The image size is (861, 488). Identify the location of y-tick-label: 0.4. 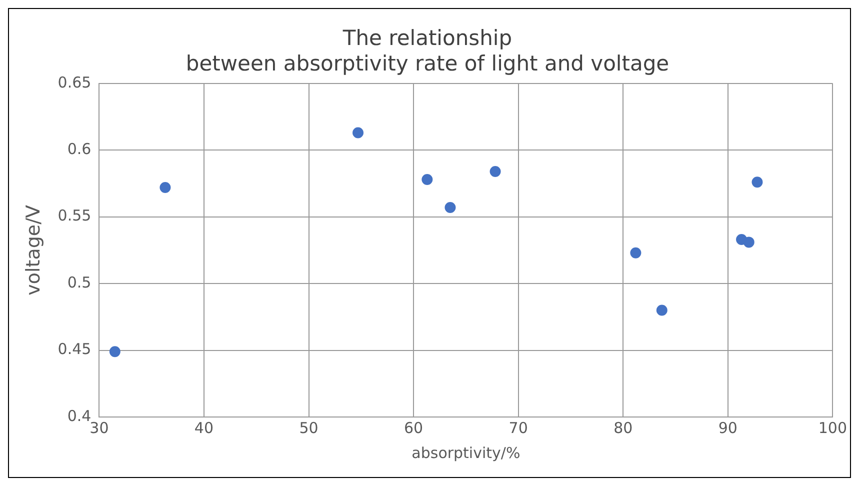
(79, 415).